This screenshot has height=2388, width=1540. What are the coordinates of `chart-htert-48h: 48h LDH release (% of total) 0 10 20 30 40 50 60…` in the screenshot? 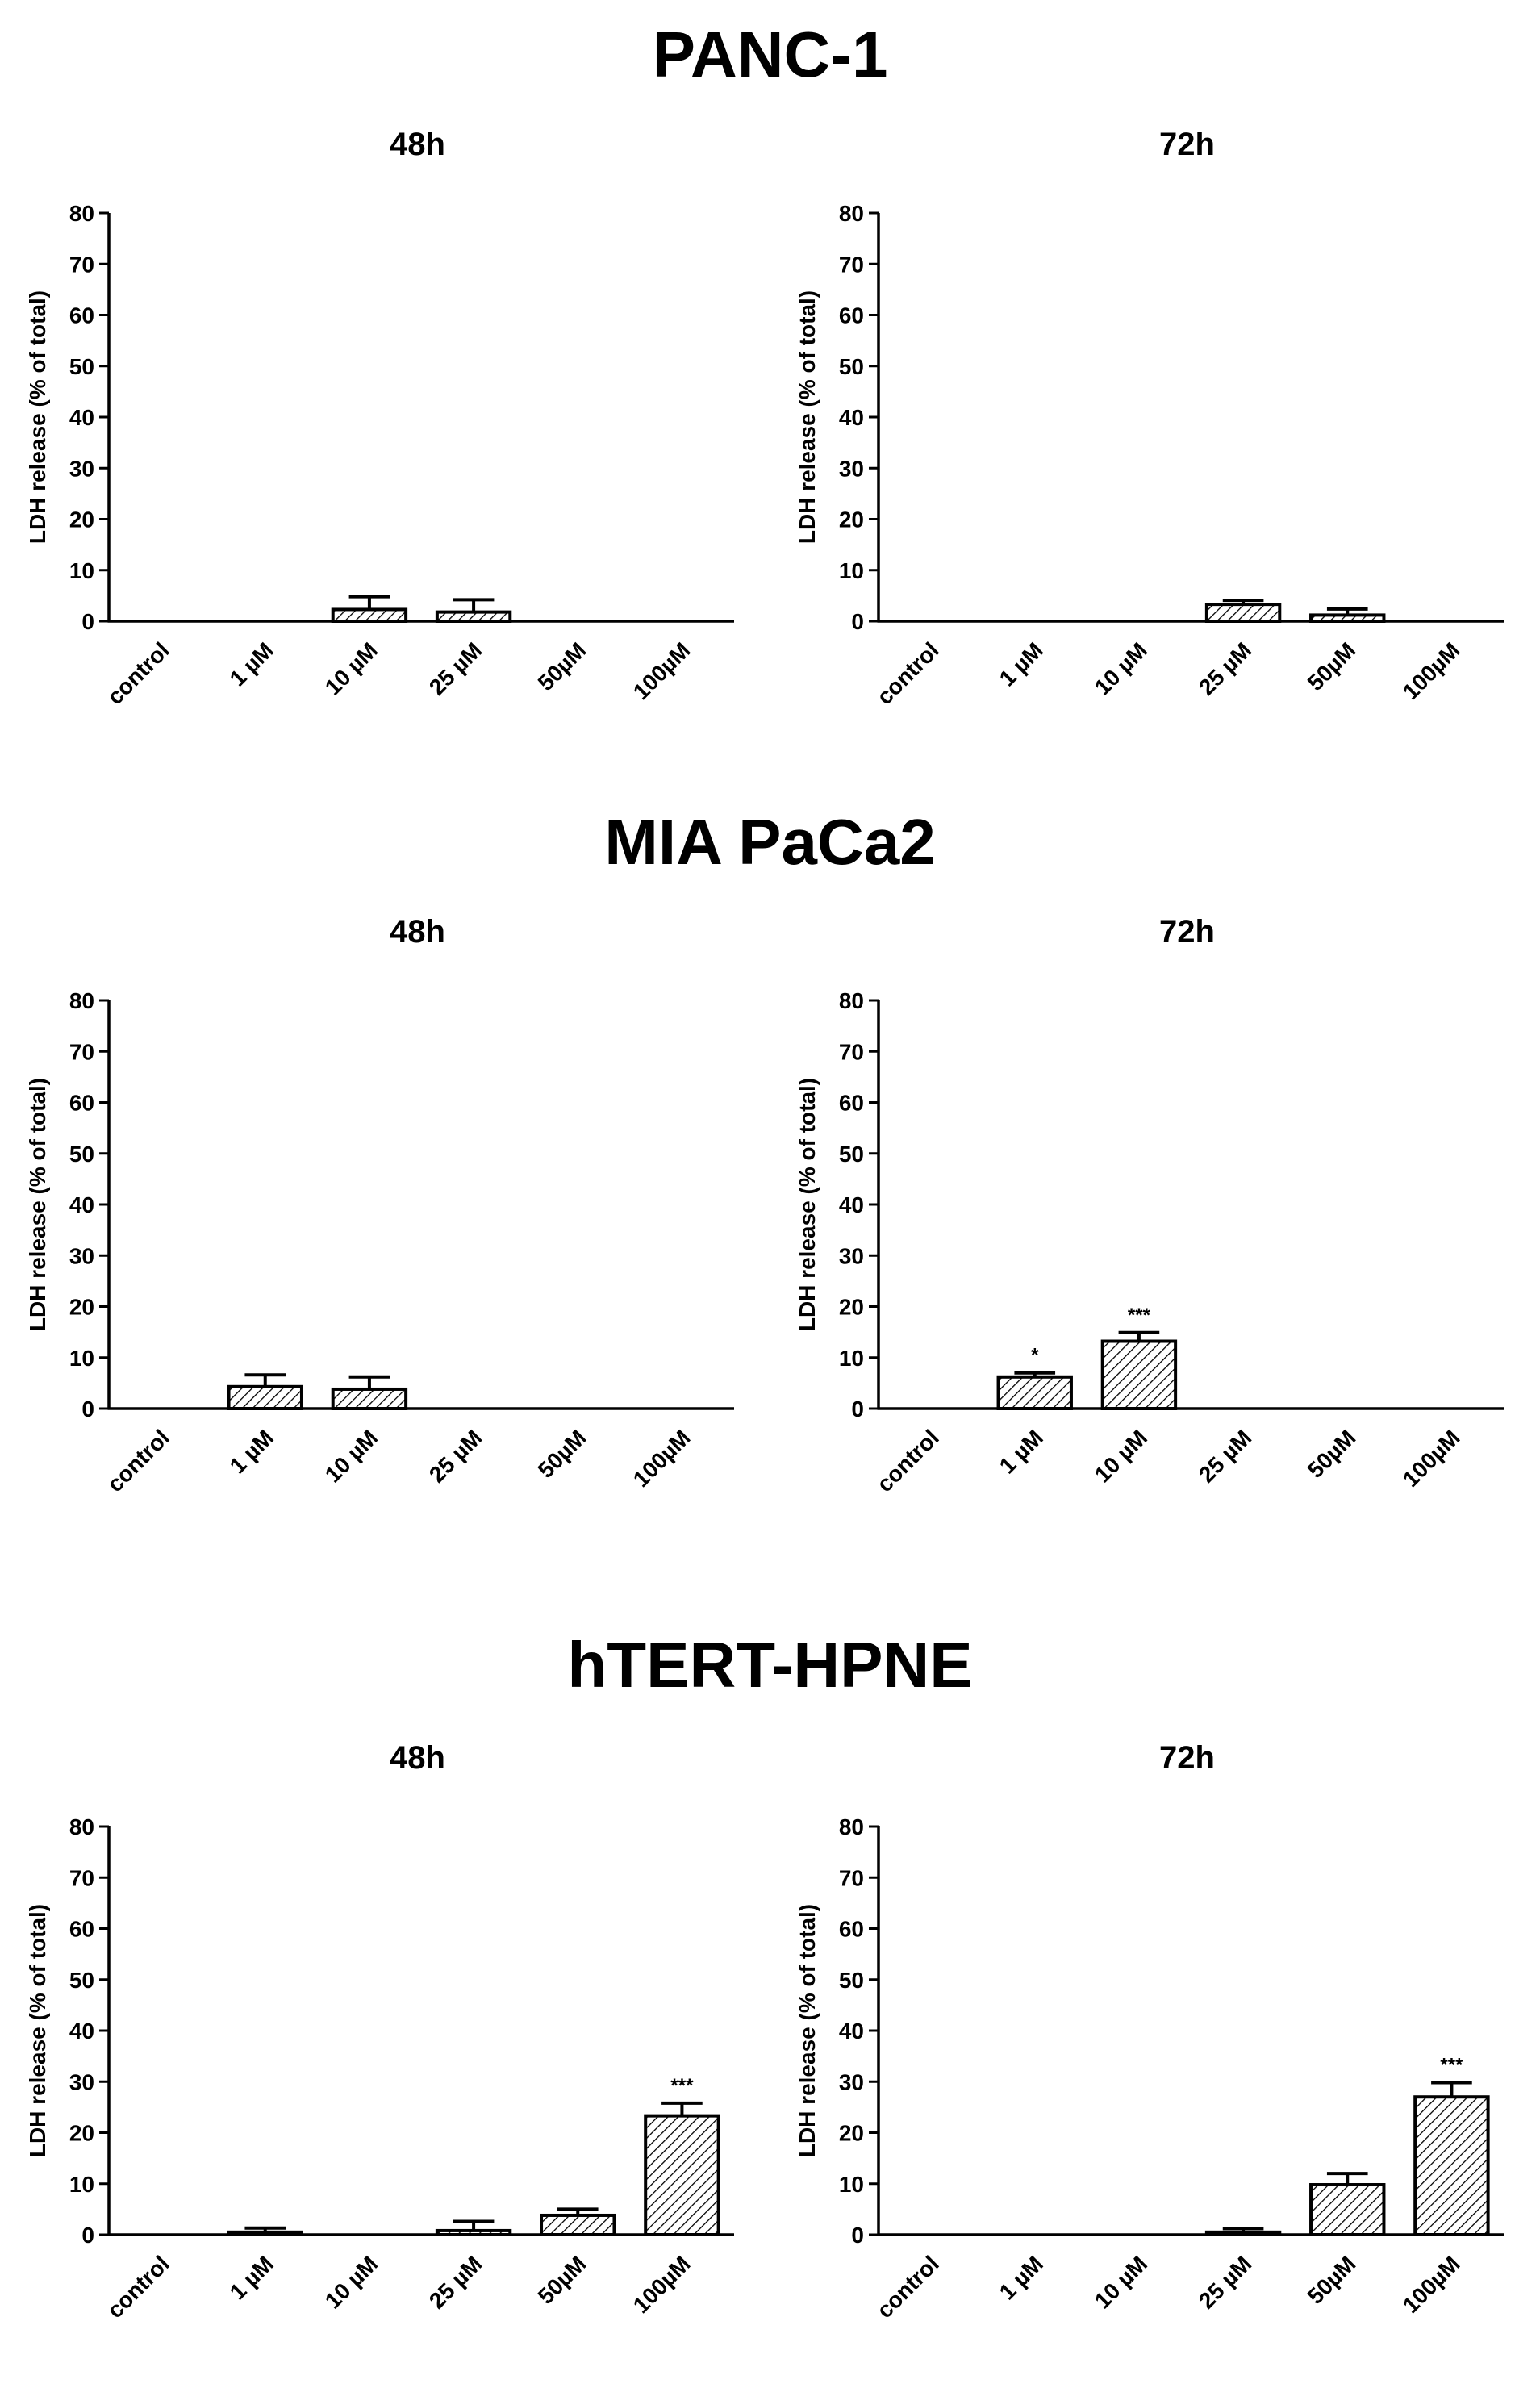 It's located at (385, 2033).